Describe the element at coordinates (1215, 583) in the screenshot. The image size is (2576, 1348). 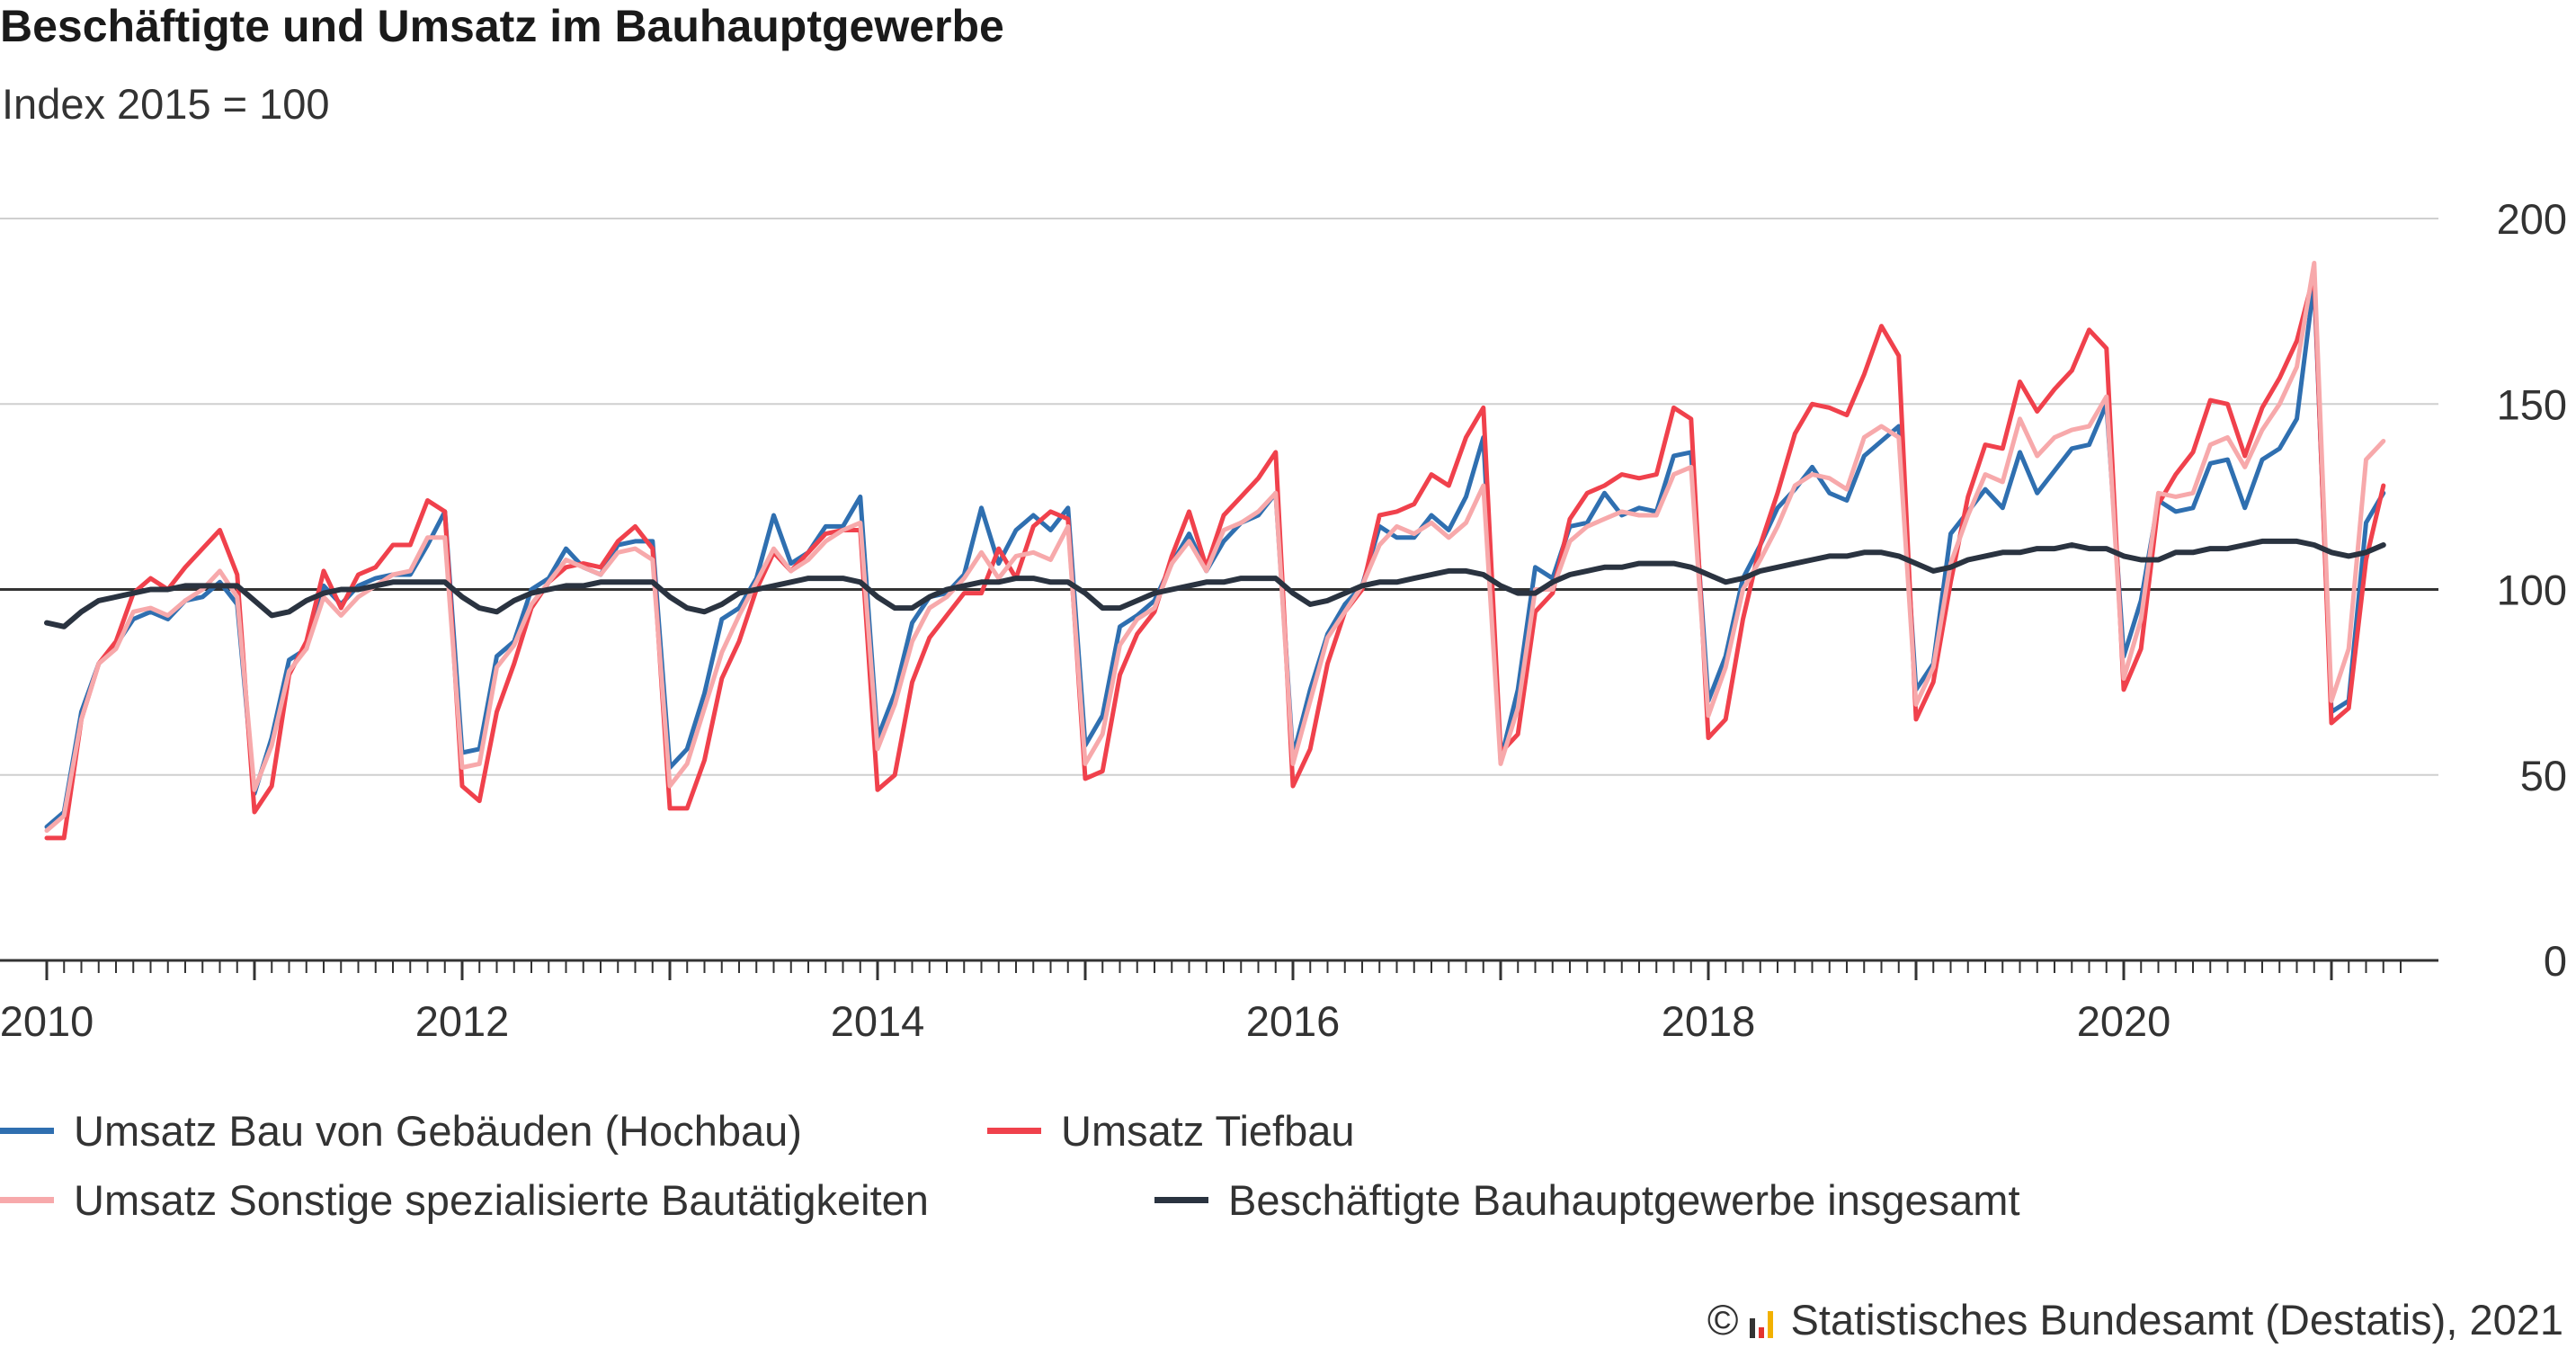
I see `series-line-beschaeftigte` at that location.